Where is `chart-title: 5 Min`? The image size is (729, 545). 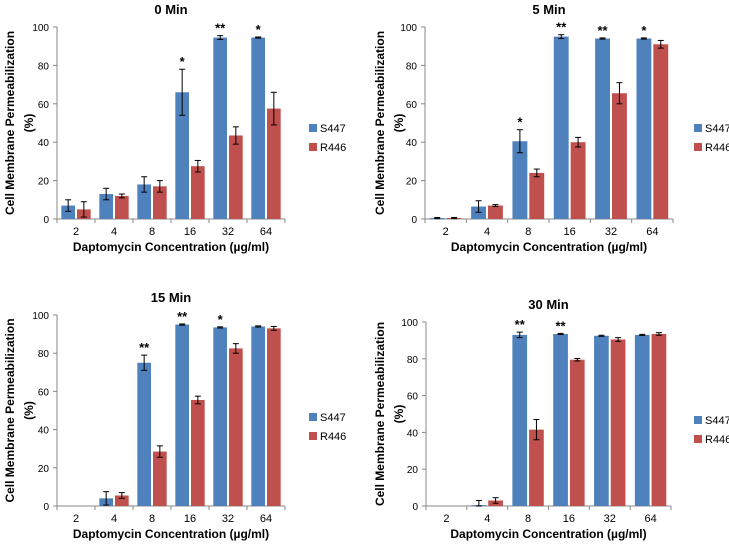 chart-title: 5 Min is located at coordinates (548, 9).